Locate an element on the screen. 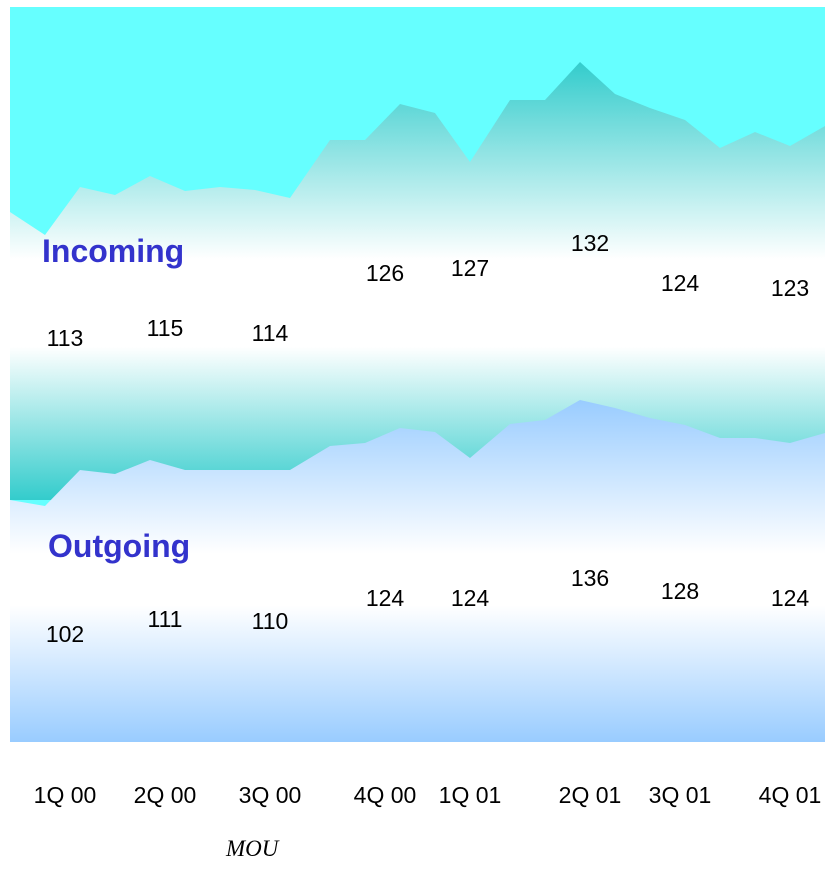 This screenshot has width=825, height=870. outgoing-value-label: 110 is located at coordinates (270, 621).